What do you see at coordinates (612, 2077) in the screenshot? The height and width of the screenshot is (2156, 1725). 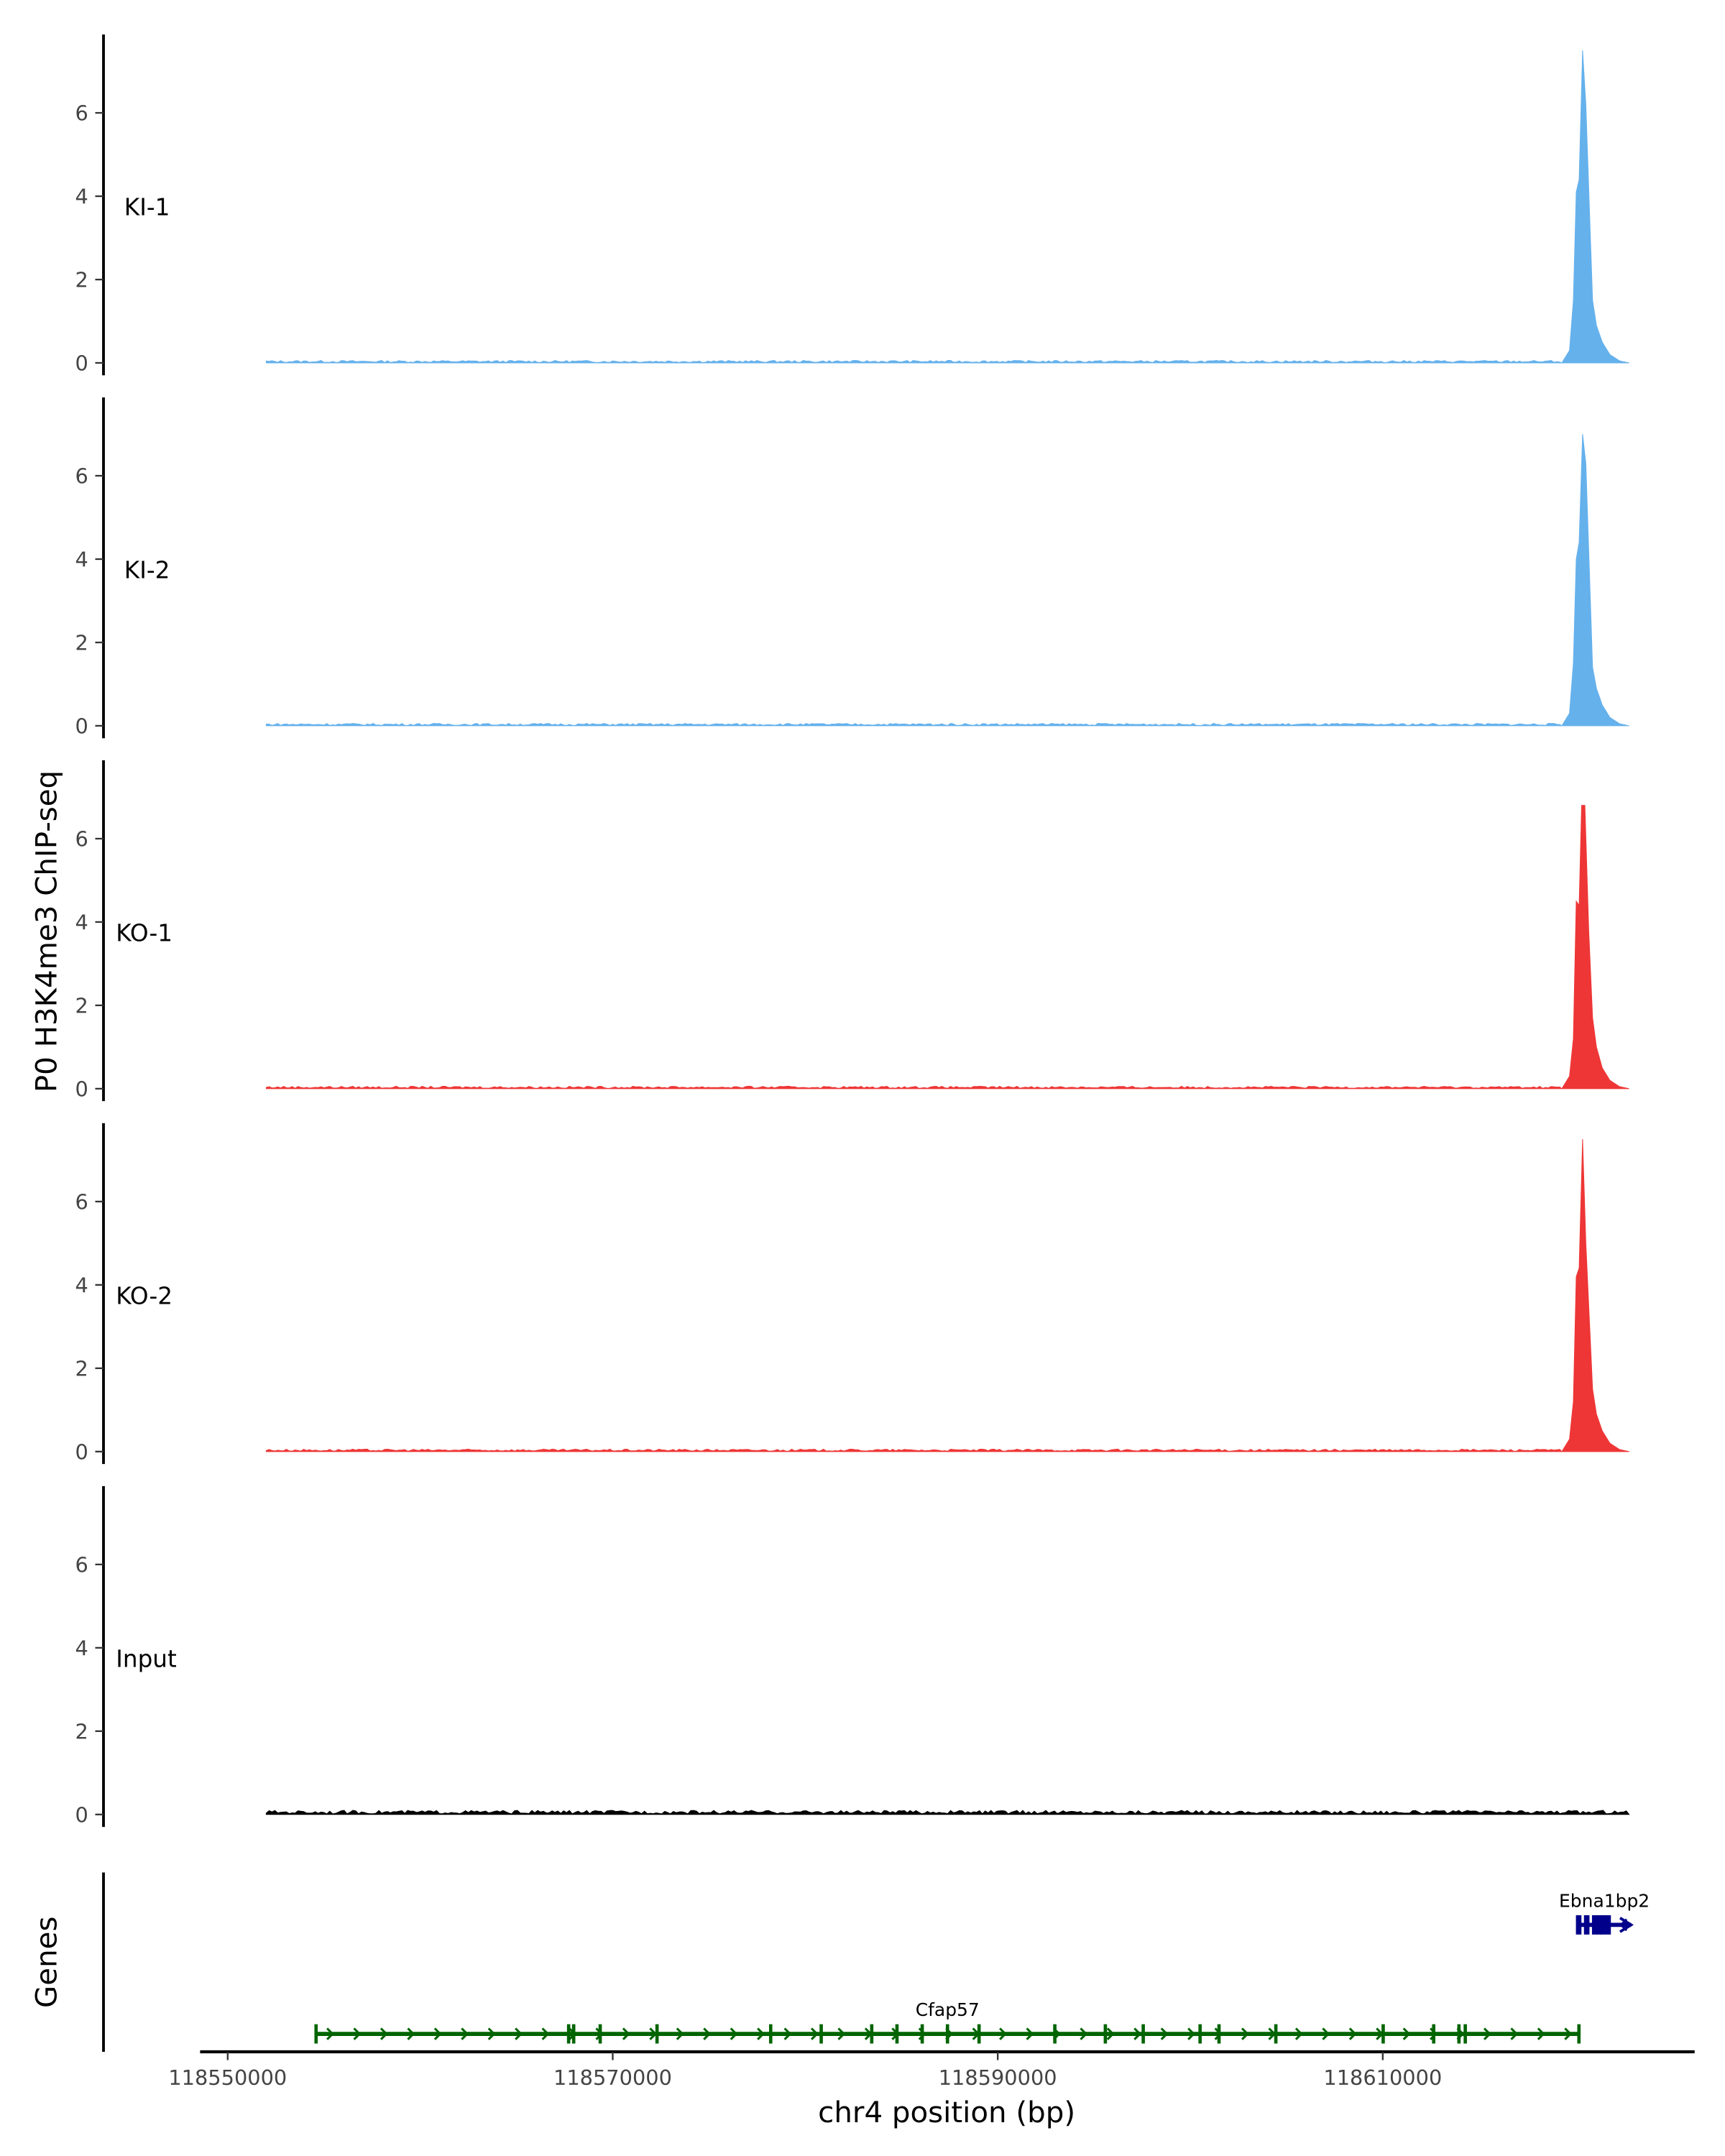 I see `x-tick-label: 118570000` at bounding box center [612, 2077].